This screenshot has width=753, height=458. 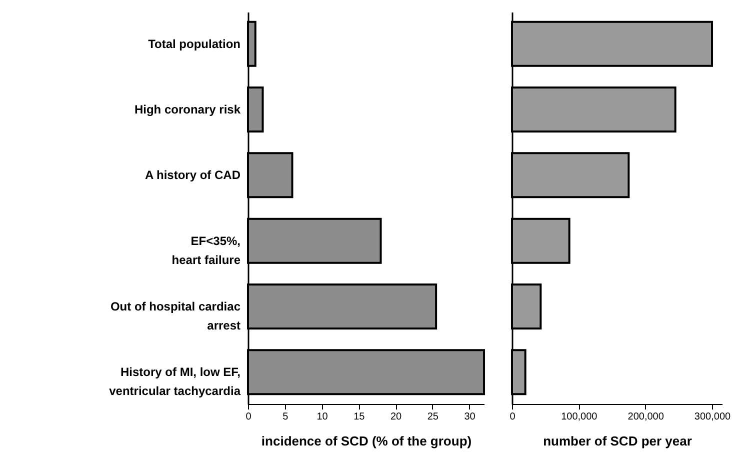 What do you see at coordinates (470, 417) in the screenshot?
I see `x-tick-label: 30` at bounding box center [470, 417].